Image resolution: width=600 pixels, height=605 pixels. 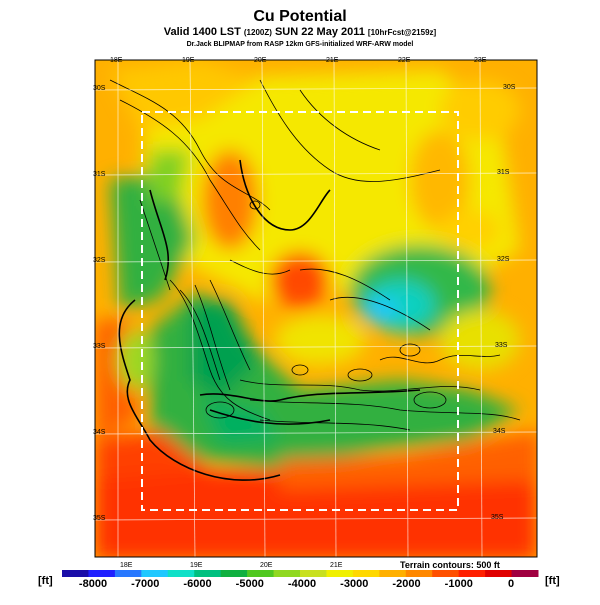 What do you see at coordinates (499, 431) in the screenshot?
I see `lat-label-right: 34S` at bounding box center [499, 431].